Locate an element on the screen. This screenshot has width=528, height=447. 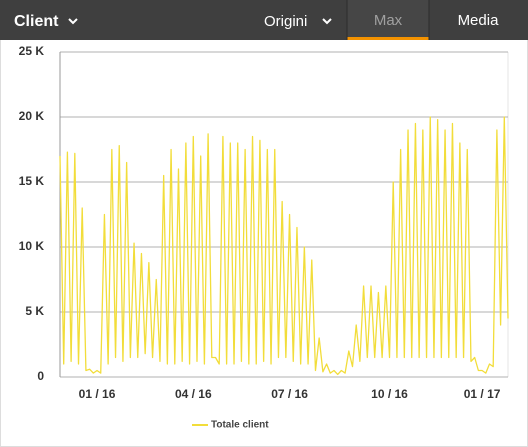
origin-menu: Origini is located at coordinates (285, 21).